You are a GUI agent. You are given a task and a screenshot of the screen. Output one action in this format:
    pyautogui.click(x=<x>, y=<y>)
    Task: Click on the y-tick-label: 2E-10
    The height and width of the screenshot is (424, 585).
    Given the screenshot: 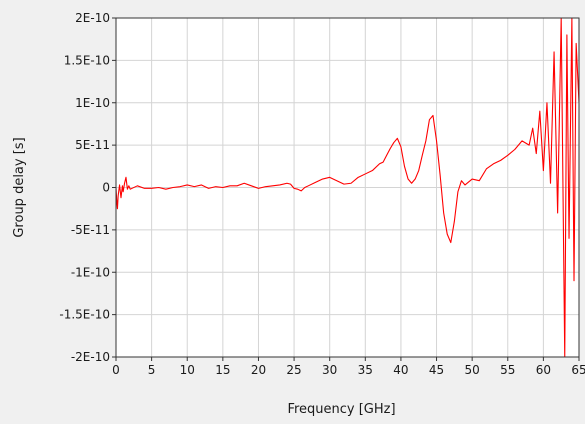 What is the action you would take?
    pyautogui.click(x=92, y=18)
    